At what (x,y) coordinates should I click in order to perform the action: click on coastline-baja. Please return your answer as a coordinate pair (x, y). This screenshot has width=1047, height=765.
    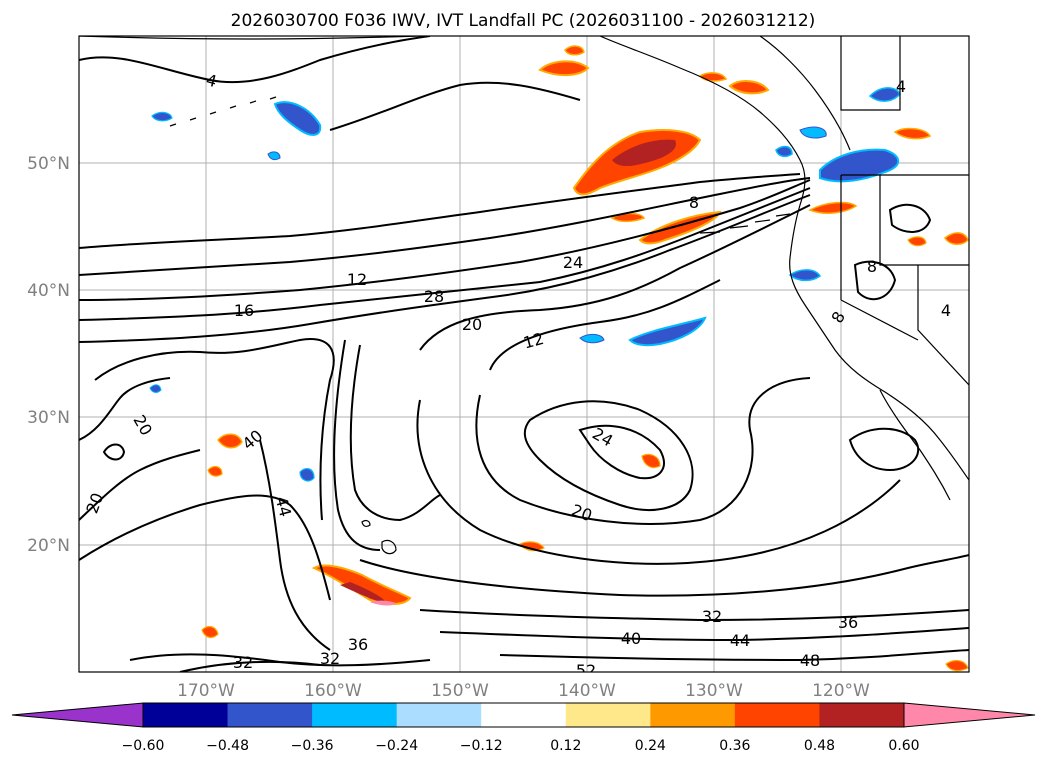
    Looking at the image, I should click on (915, 445).